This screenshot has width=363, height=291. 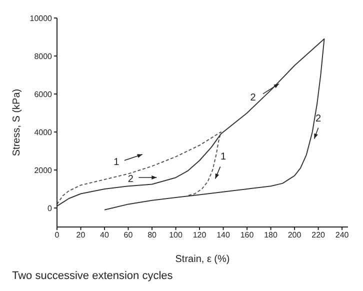 I want to click on x-tick-label: 80, so click(x=153, y=235).